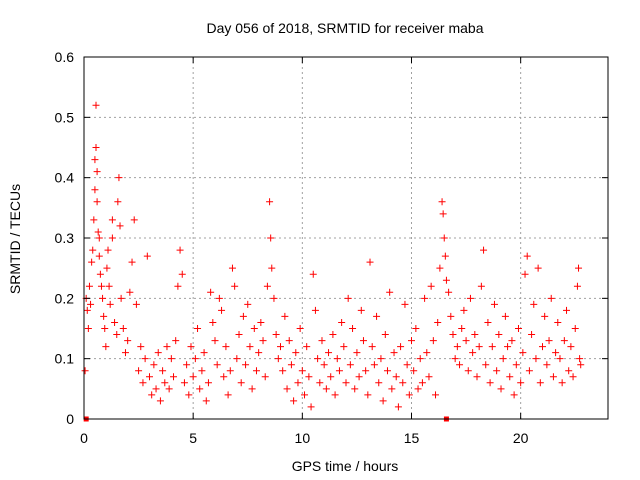 This screenshot has height=480, width=640. Describe the element at coordinates (15, 239) in the screenshot. I see `y-axis-label: SRMTID / TECUs` at that location.